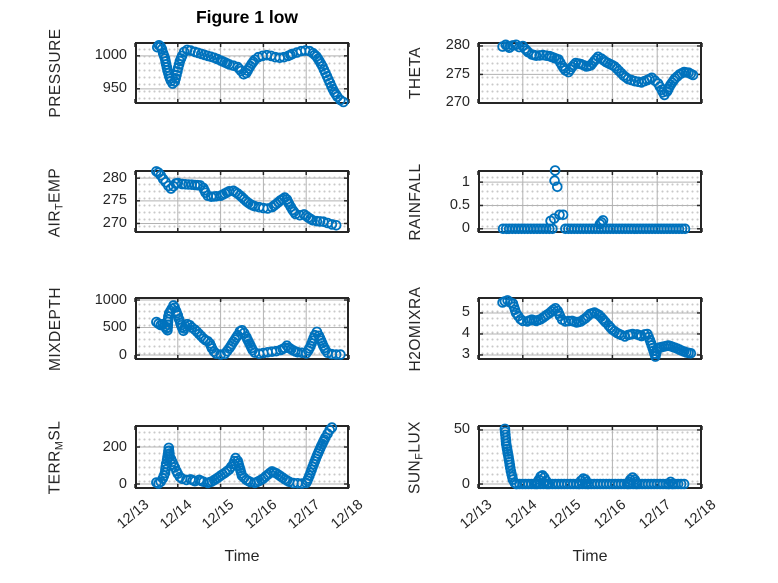 This screenshot has width=778, height=583. What do you see at coordinates (242, 556) in the screenshot?
I see `x-axis-label-left: Time` at bounding box center [242, 556].